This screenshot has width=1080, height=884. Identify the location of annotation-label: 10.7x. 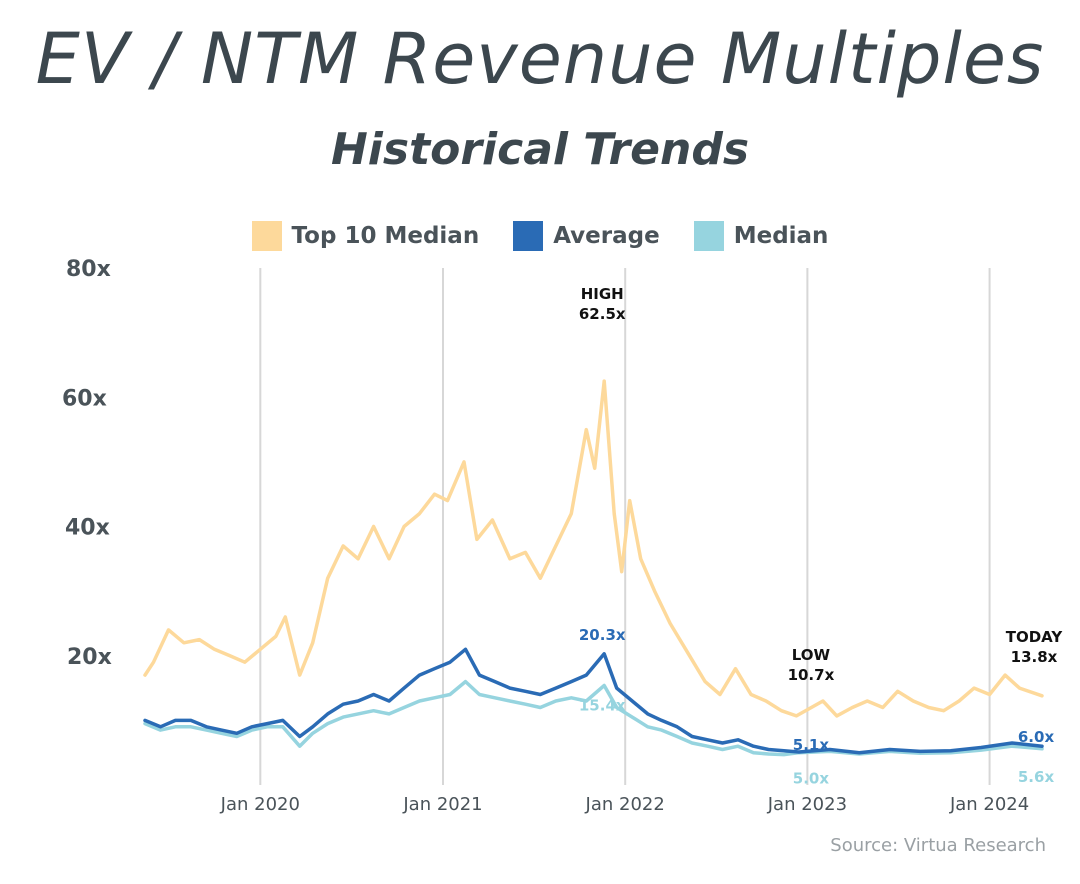
(811, 675).